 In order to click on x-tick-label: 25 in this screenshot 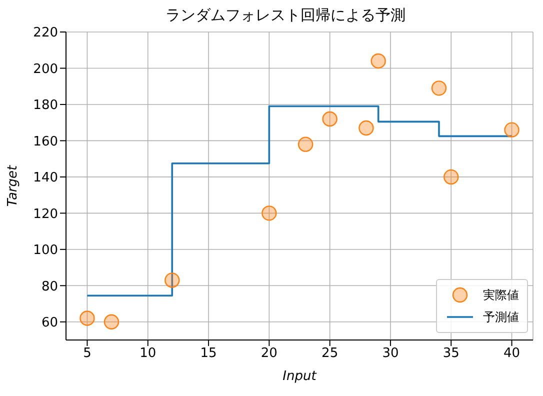, I will do `click(330, 354)`.